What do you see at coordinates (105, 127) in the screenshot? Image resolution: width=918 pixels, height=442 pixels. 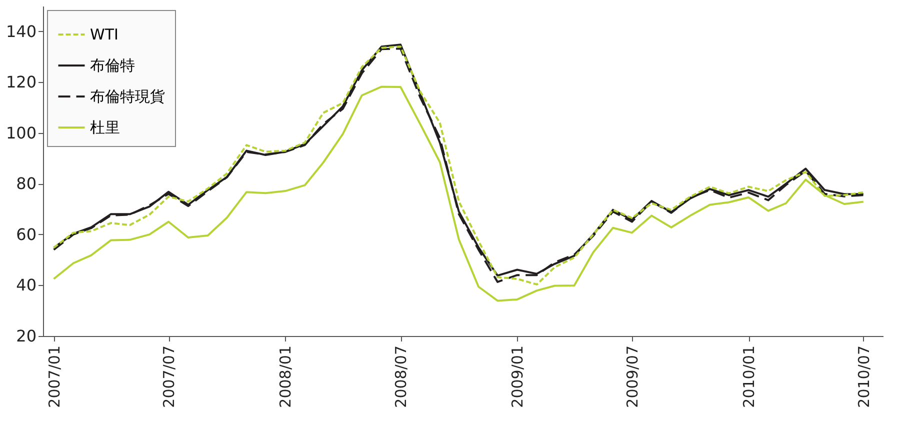 I see `legend-label: 杜里` at bounding box center [105, 127].